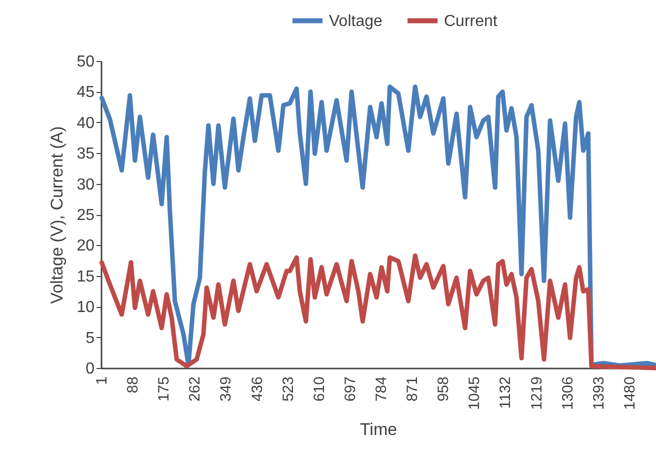 The height and width of the screenshot is (468, 656). I want to click on y-tick-label: 50, so click(85, 62).